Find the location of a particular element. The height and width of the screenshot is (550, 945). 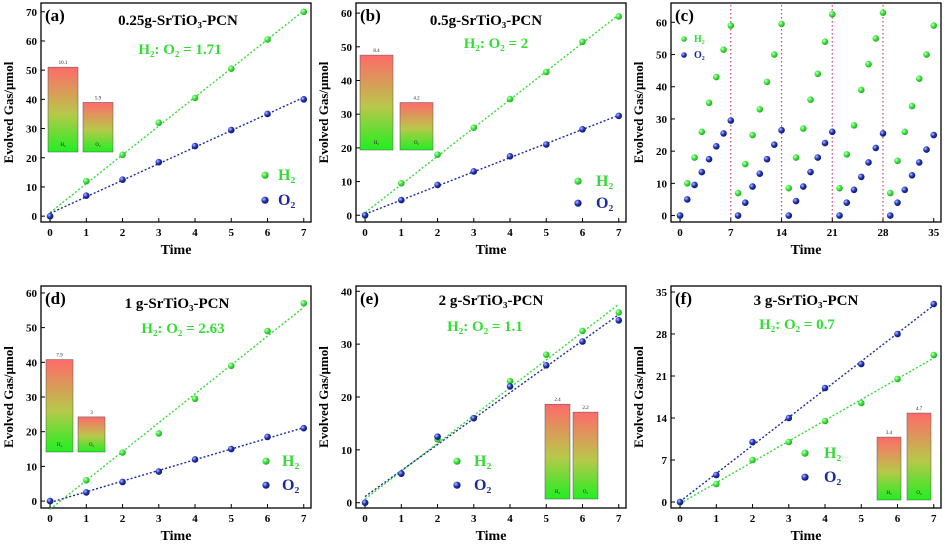

inset-bar-value: 3.4 is located at coordinates (889, 433).